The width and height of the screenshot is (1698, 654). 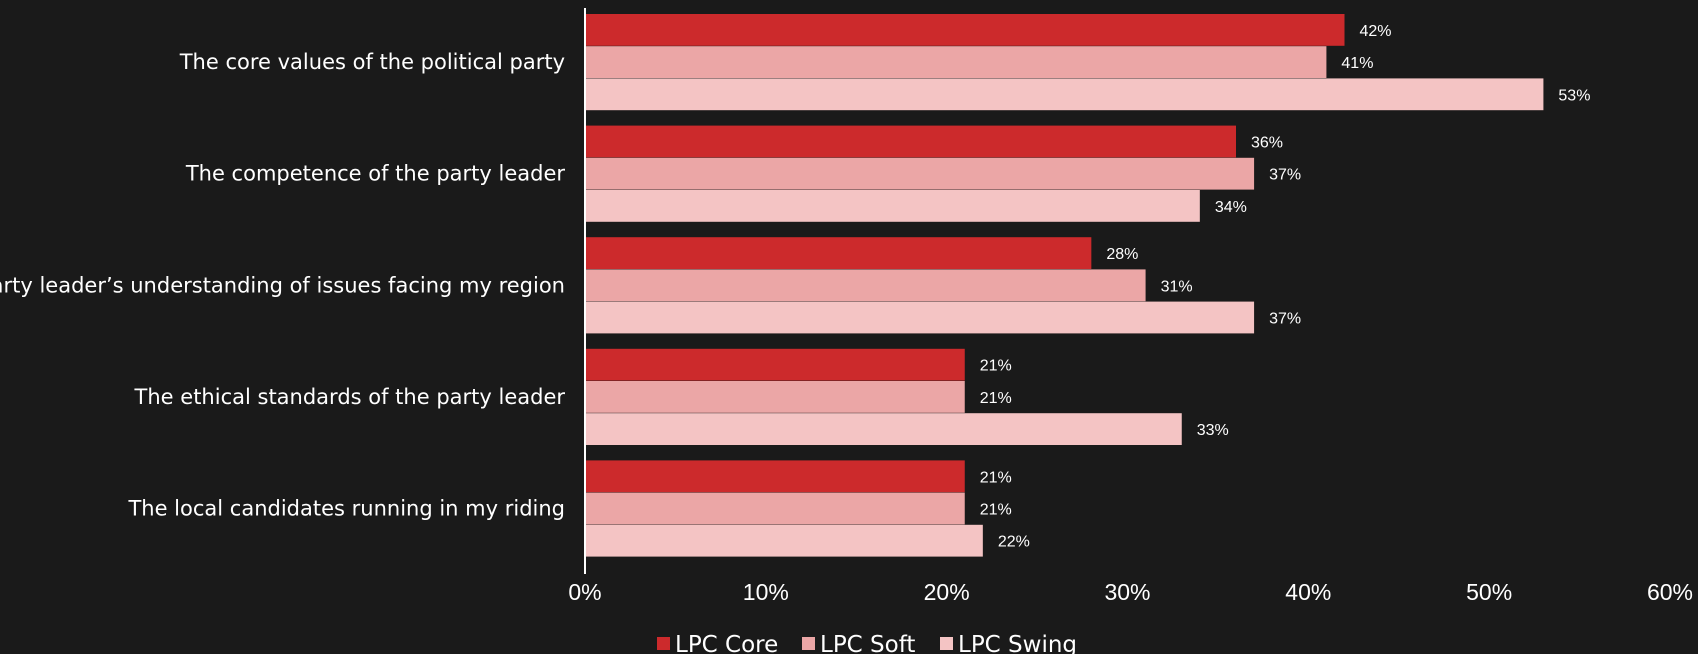 I want to click on data-label: 31%, so click(x=1177, y=286).